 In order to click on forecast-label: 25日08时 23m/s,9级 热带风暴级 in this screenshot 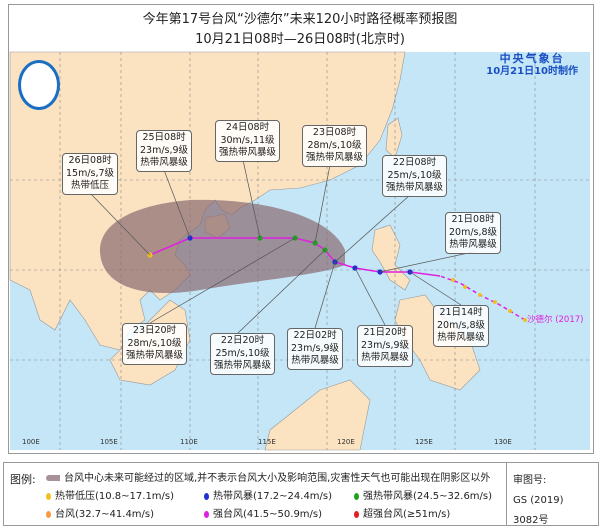, I will do `click(164, 151)`.